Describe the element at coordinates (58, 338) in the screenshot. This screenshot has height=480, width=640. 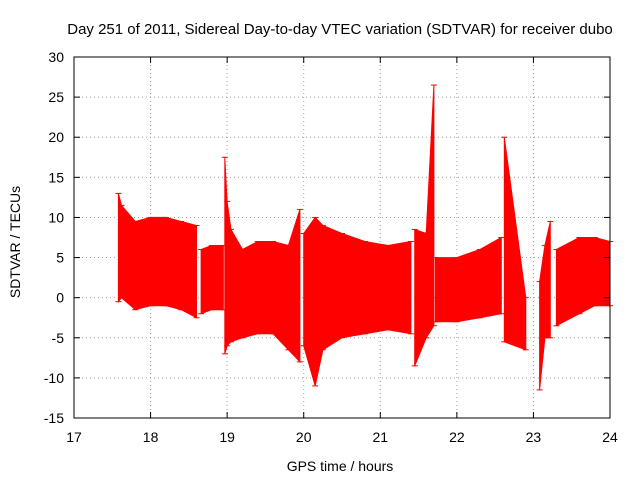
I see `y-tick-label: -5` at that location.